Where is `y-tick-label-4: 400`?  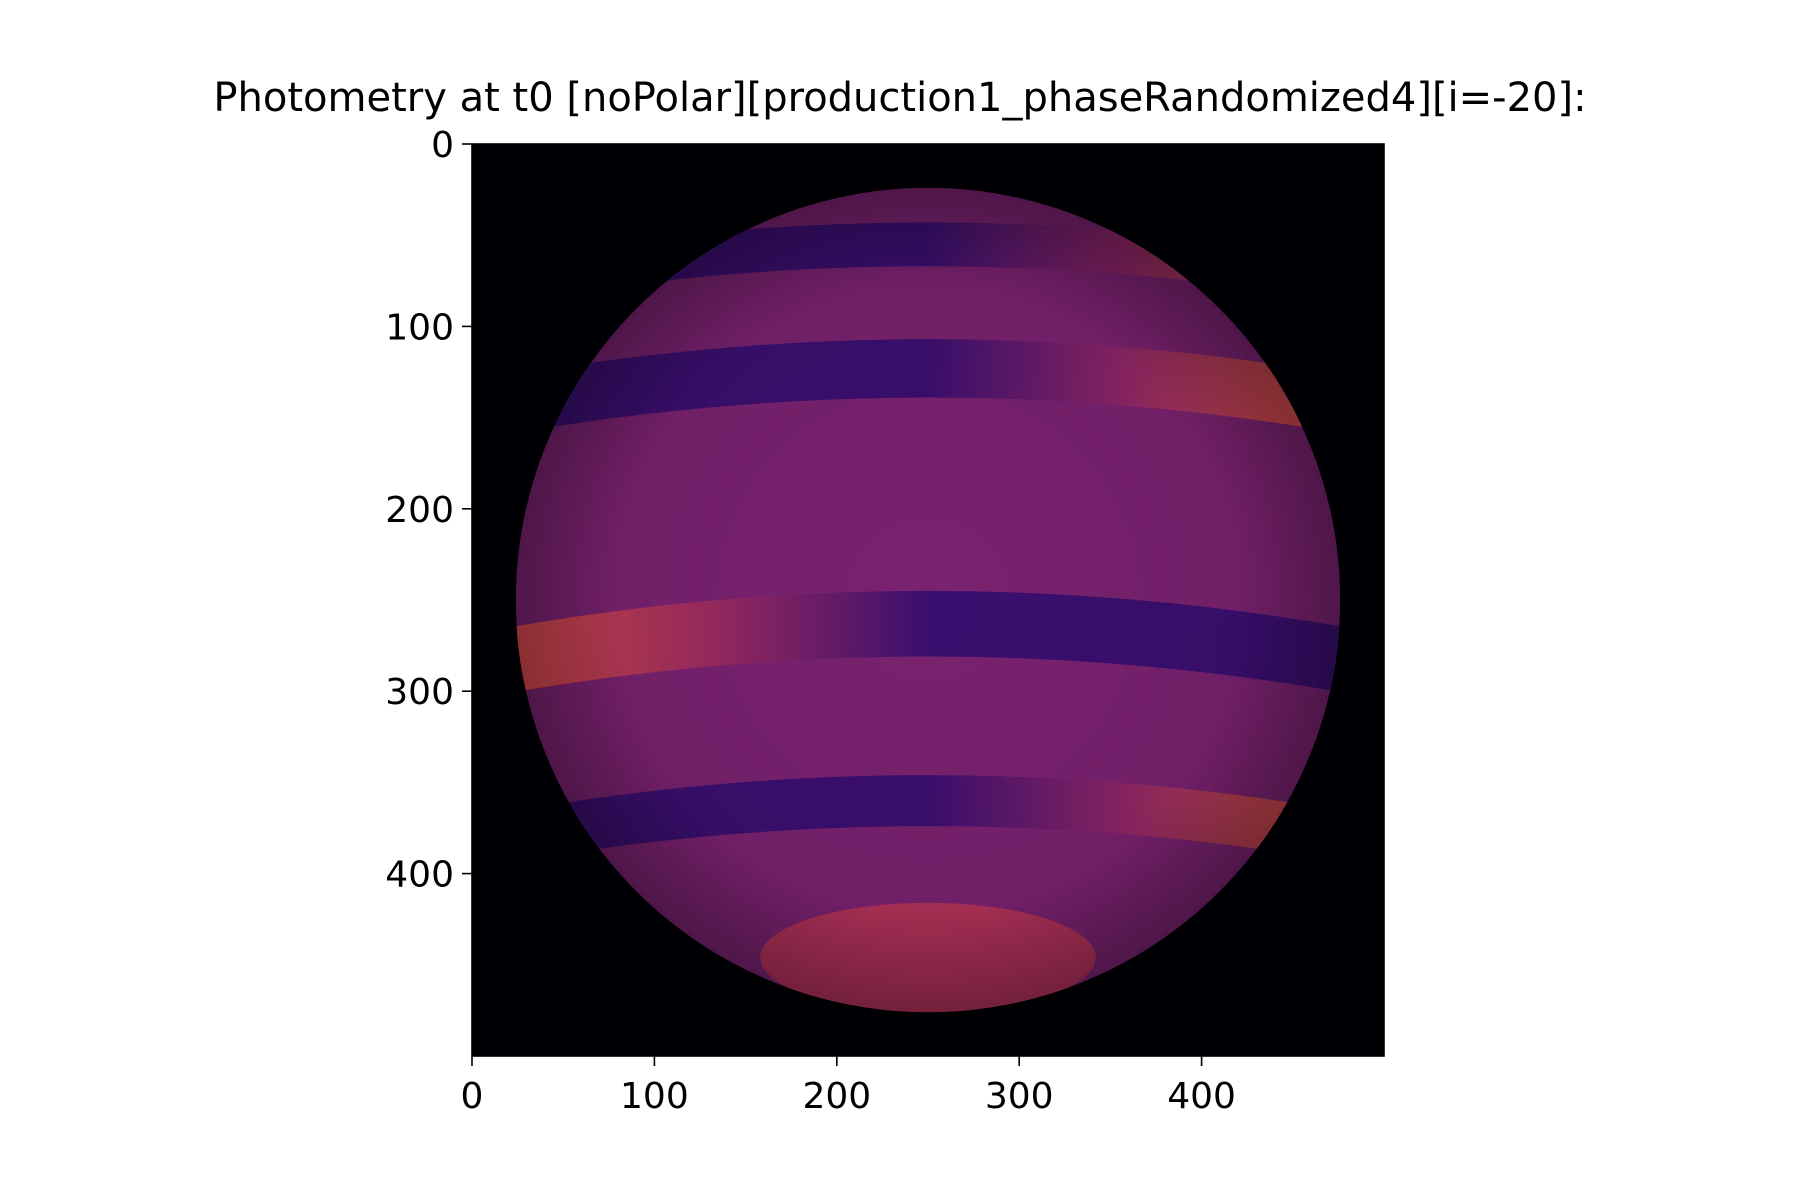 y-tick-label-4: 400 is located at coordinates (419, 875).